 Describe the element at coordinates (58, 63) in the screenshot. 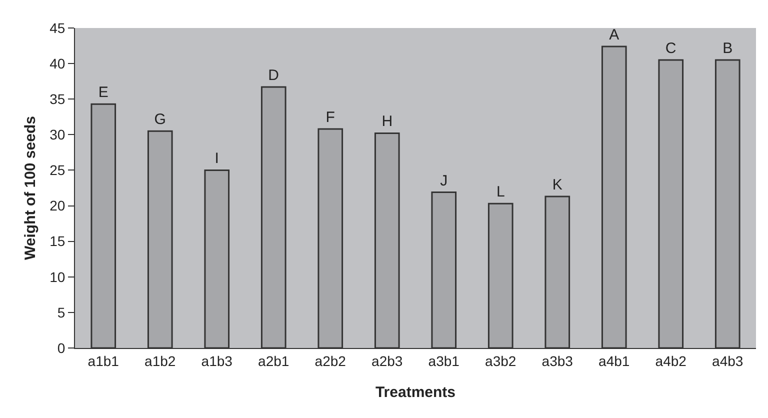

I see `y-tick-label: 40` at that location.